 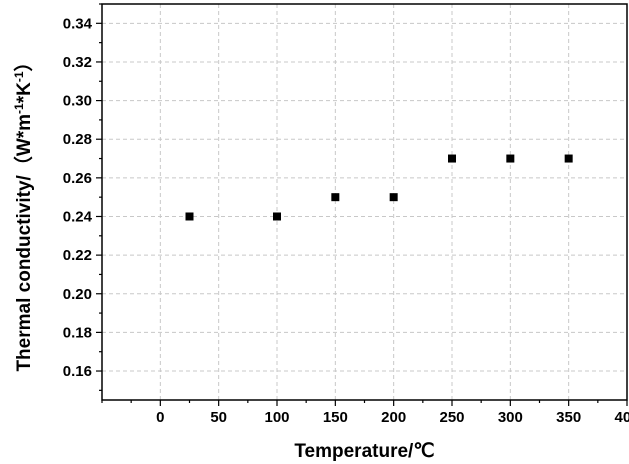 I want to click on y-tick-label: 0.22, so click(x=77, y=255).